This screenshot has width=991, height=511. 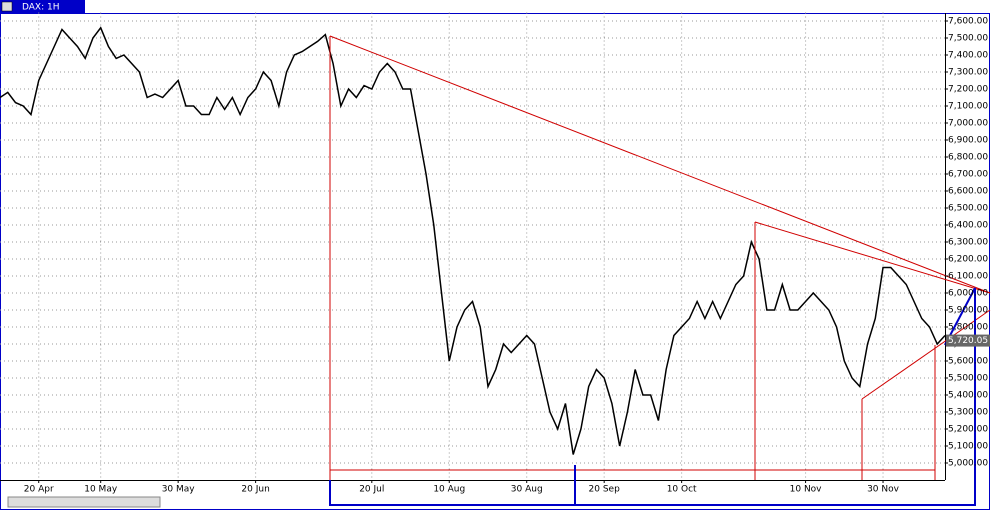 I want to click on y-tick-label: 5,400.00, so click(x=968, y=396).